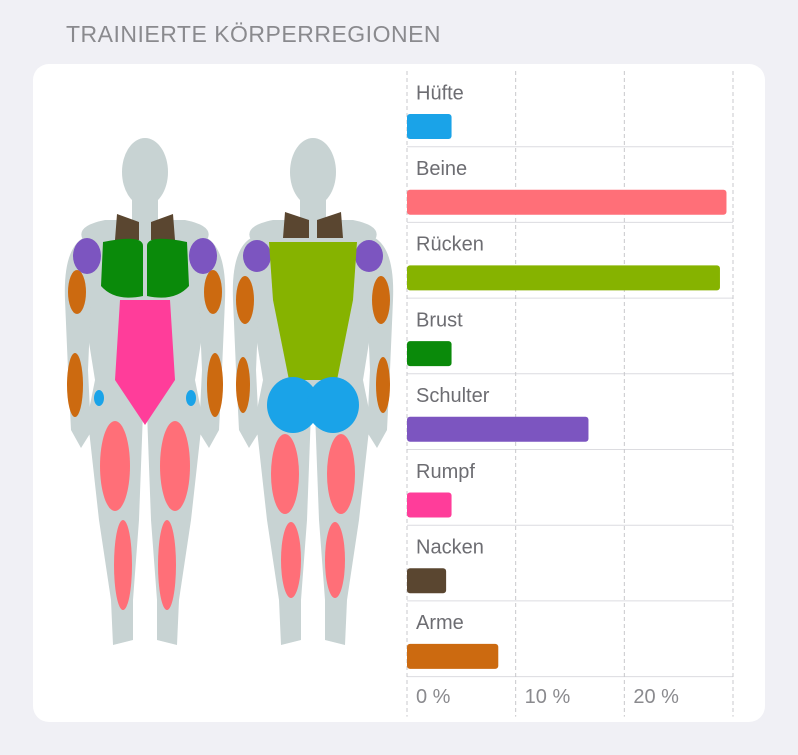 The image size is (798, 755). Describe the element at coordinates (548, 697) in the screenshot. I see `x-tick-label: 10 %` at that location.